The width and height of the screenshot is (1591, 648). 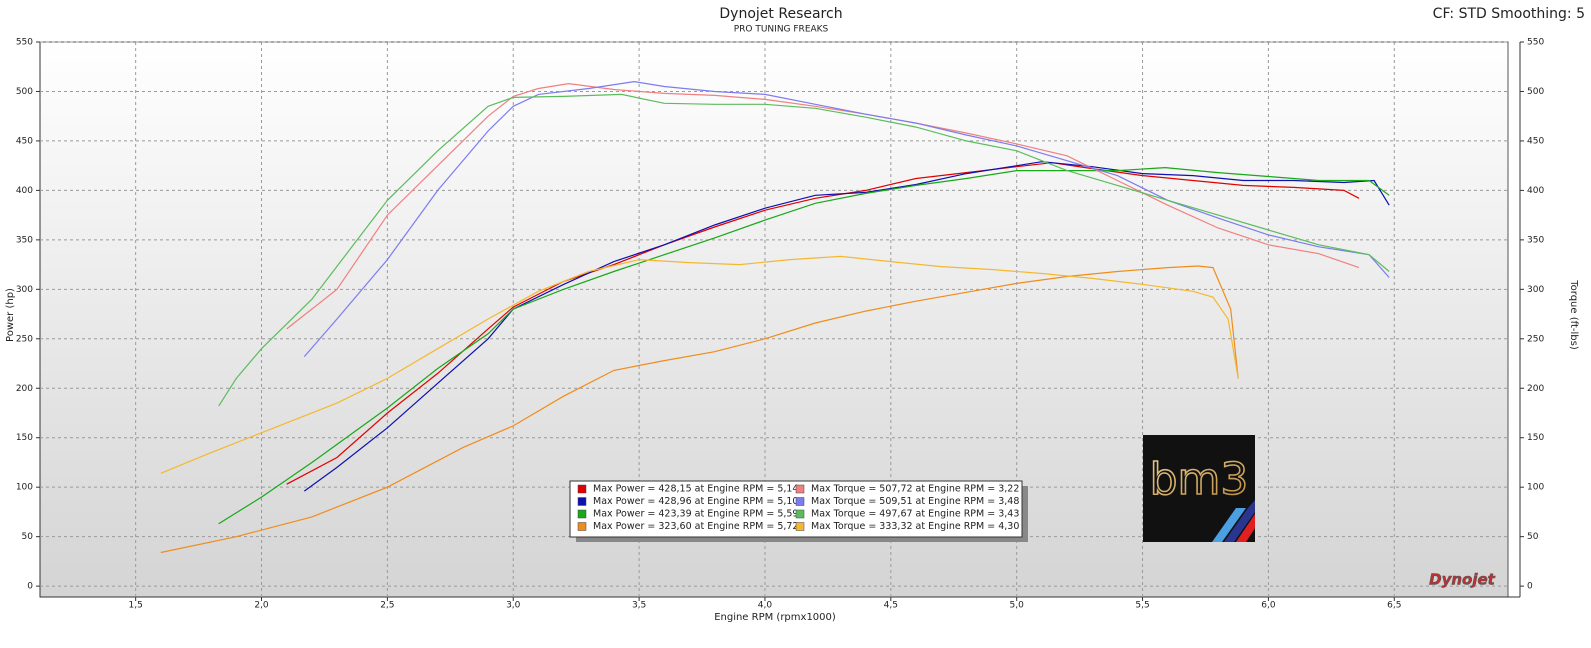 I want to click on logo: bm3, so click(x=1199, y=488).